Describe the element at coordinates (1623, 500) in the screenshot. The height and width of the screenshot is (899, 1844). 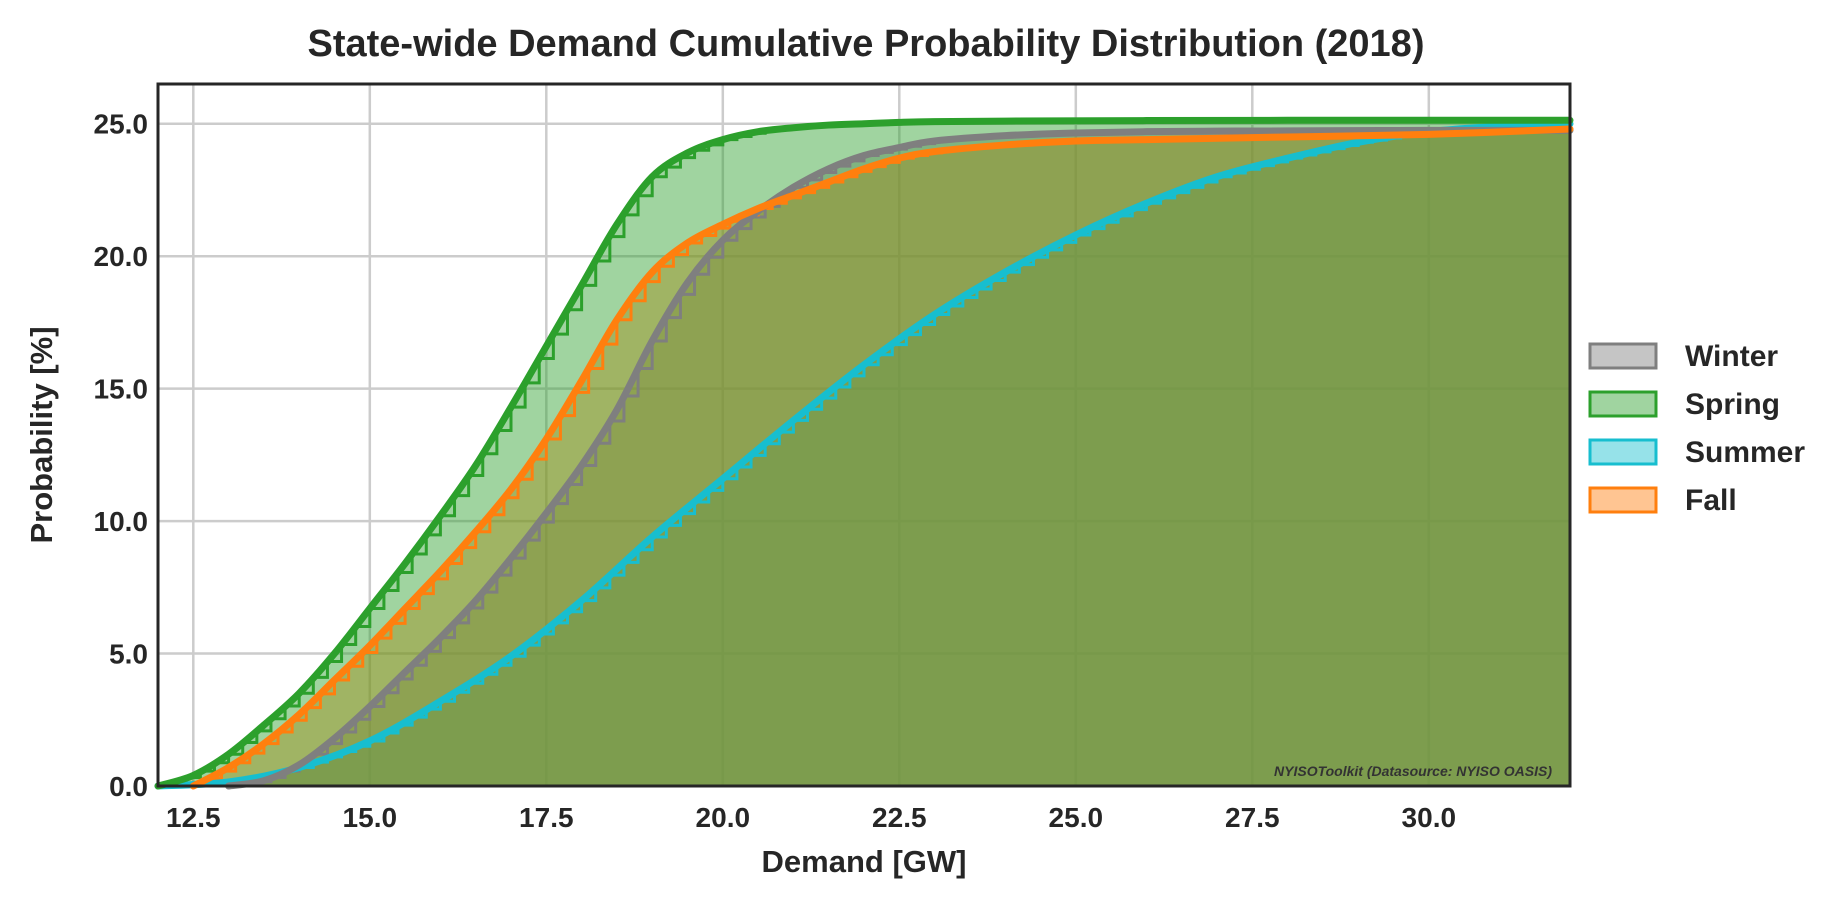
I see `legend-swatch-fall` at that location.